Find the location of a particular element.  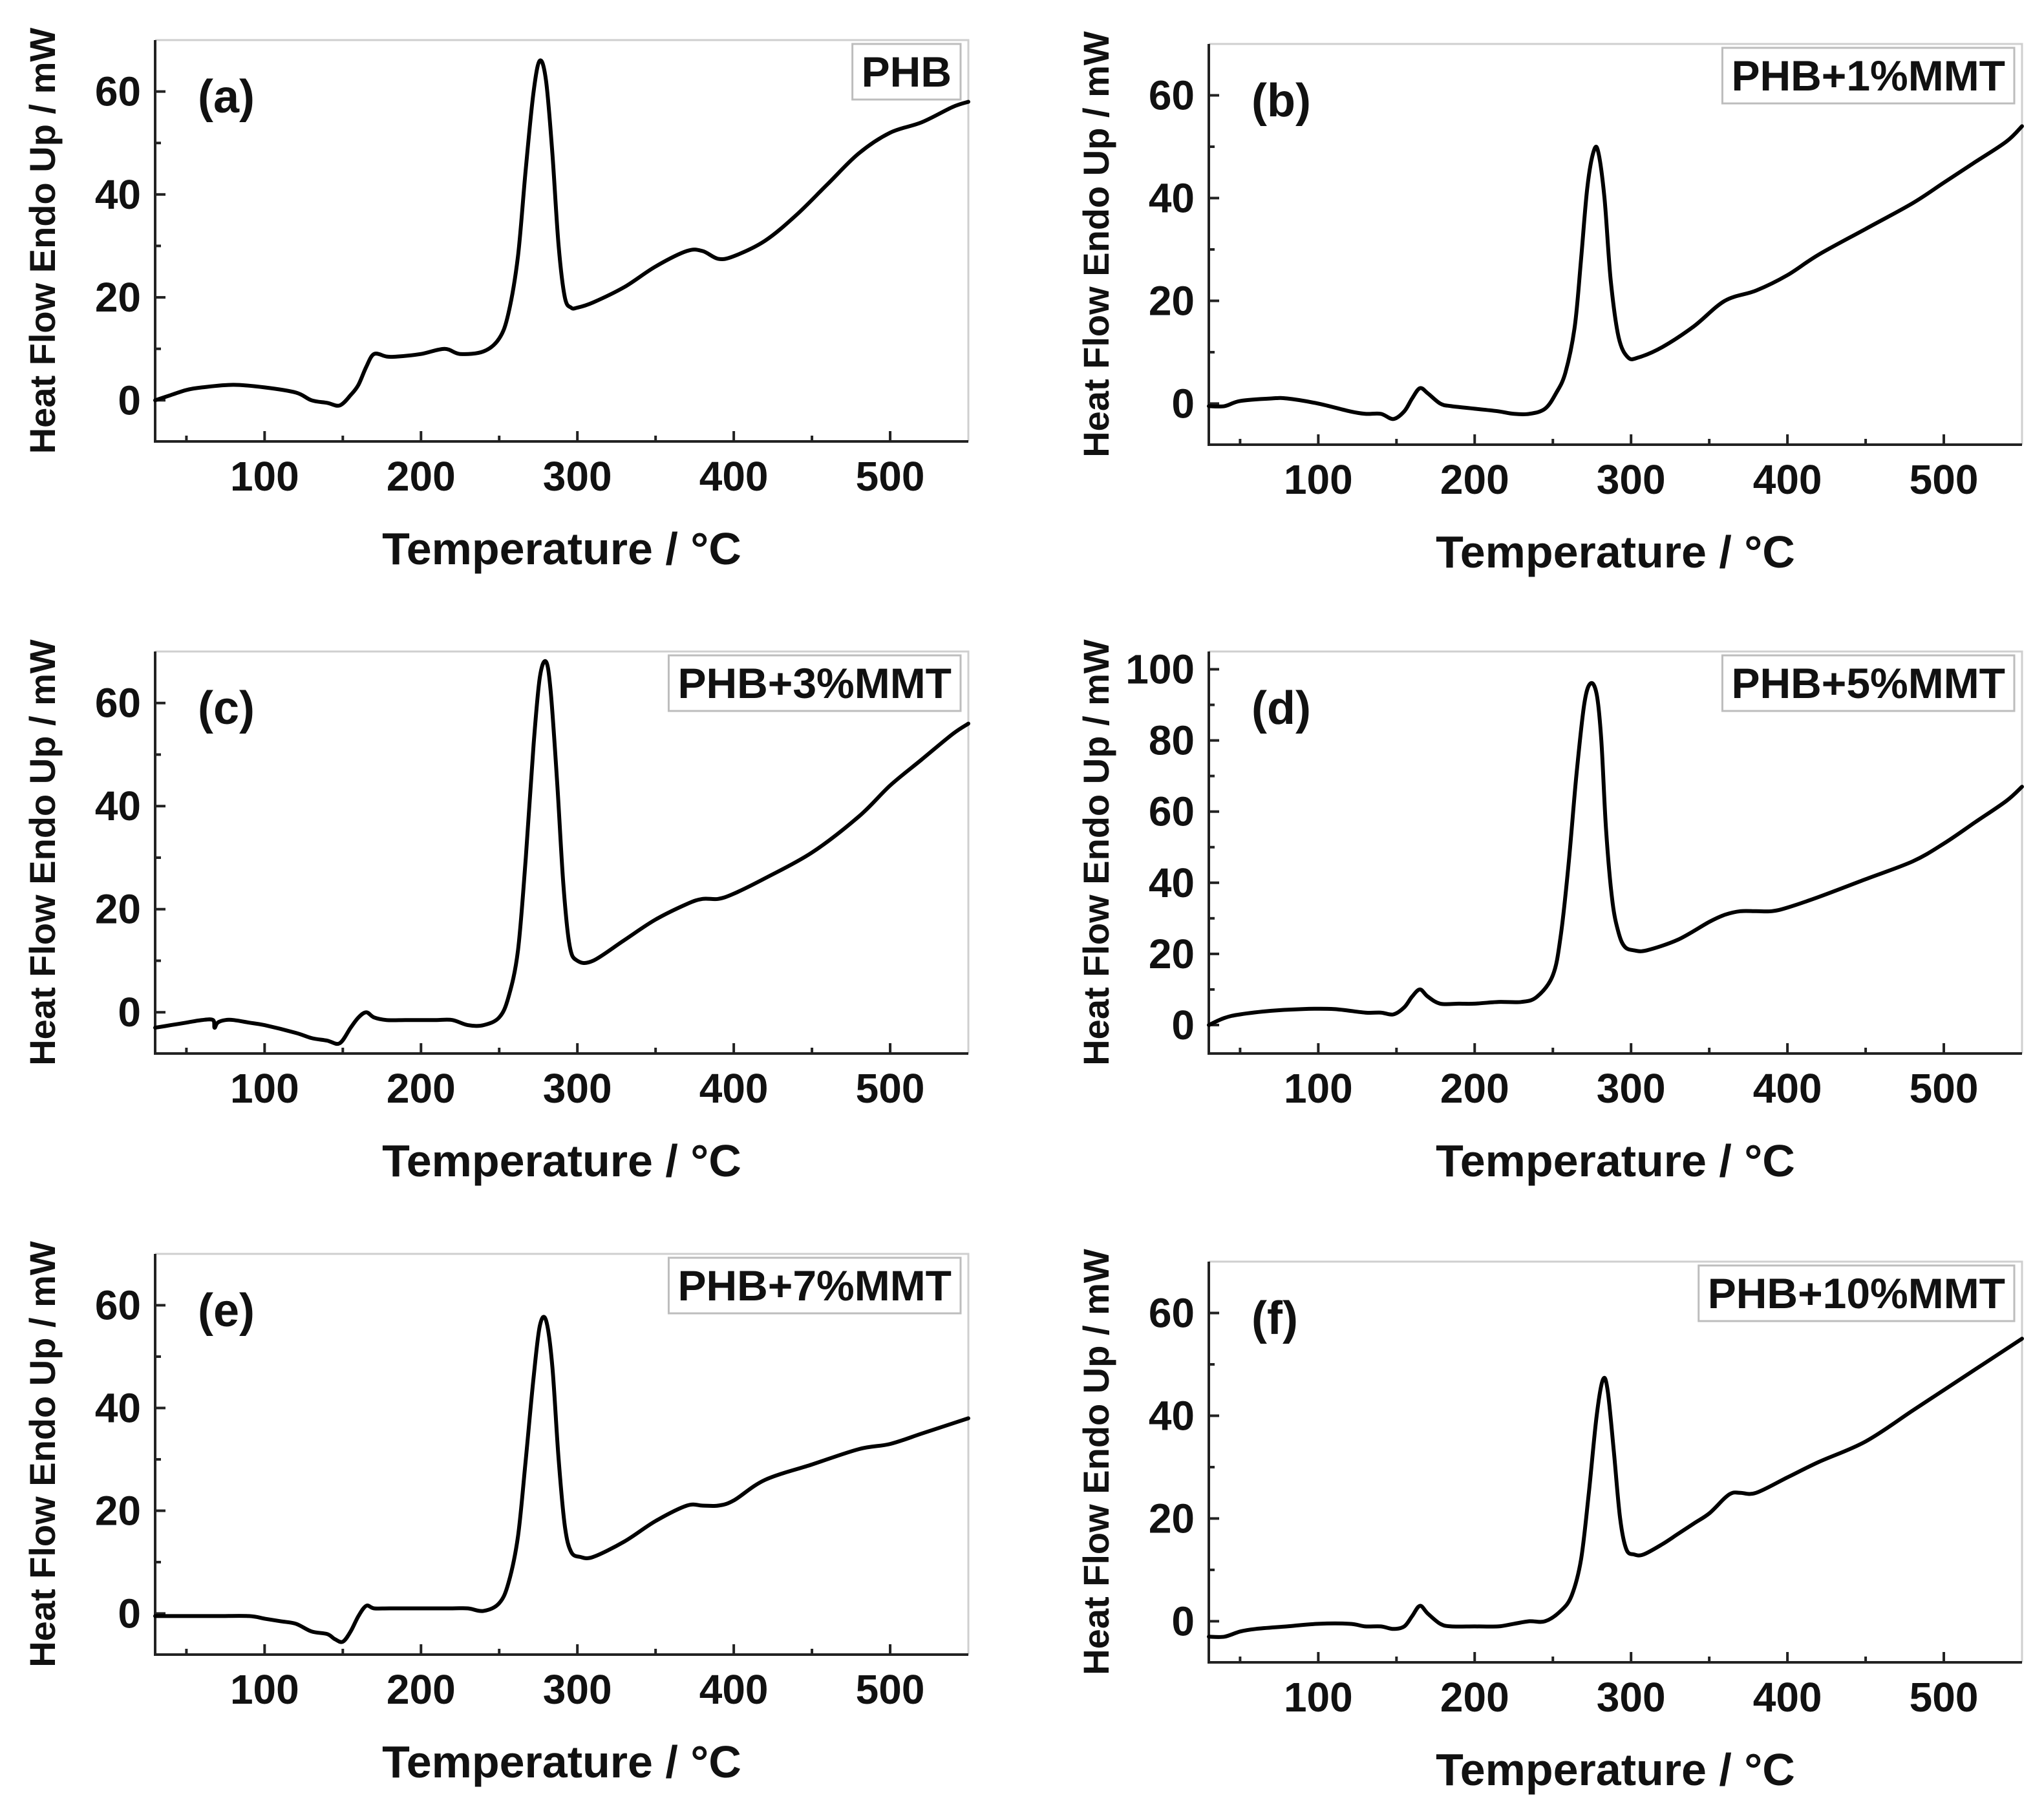

panel-a-ytick-label: 20 is located at coordinates (118, 298).